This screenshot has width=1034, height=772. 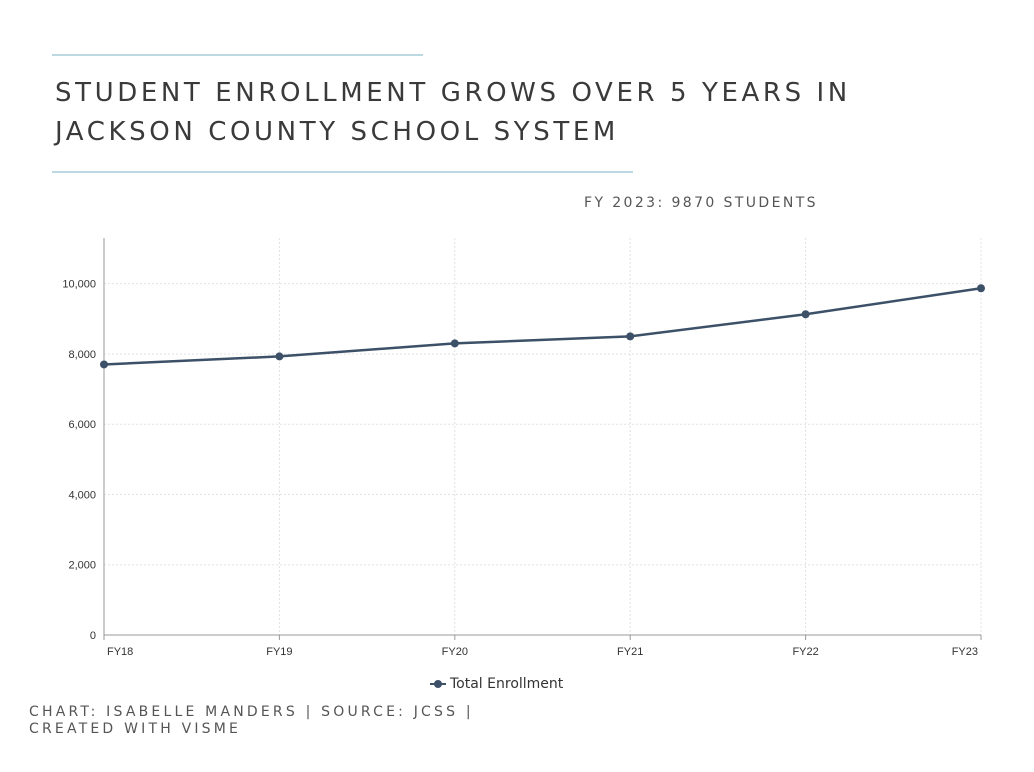 I want to click on x-tick-label: FY23, so click(x=965, y=652).